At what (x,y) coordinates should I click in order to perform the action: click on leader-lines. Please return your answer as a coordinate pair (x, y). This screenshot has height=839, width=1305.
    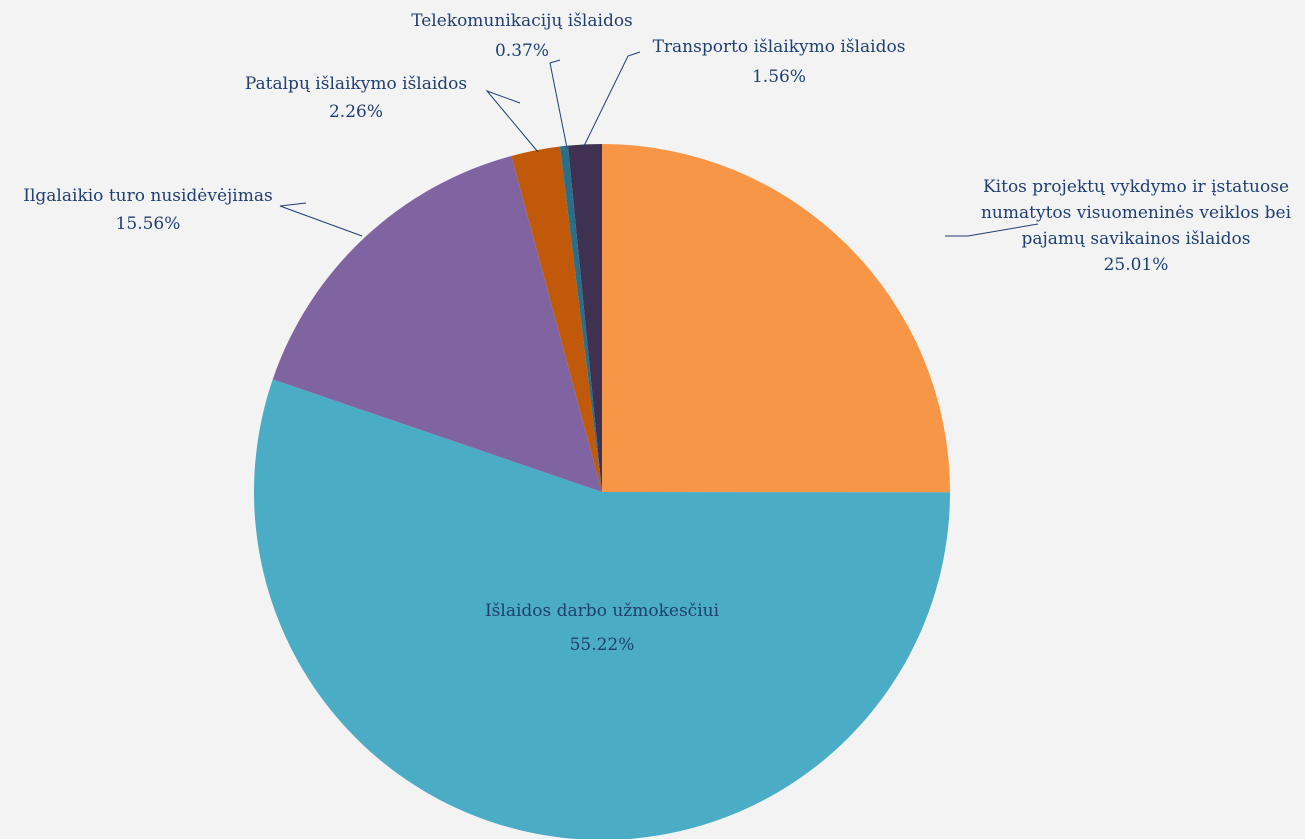
    Looking at the image, I should click on (659, 144).